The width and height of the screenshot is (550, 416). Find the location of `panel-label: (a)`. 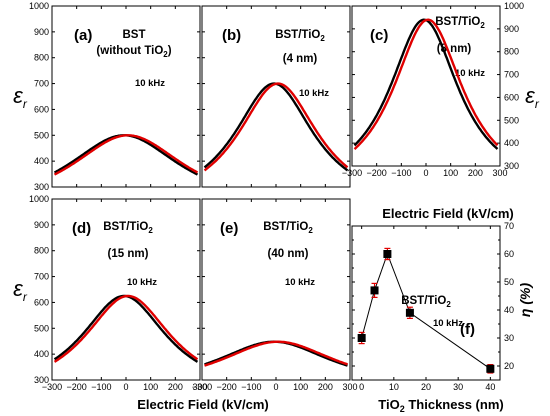

panel-label: (a) is located at coordinates (83, 35).